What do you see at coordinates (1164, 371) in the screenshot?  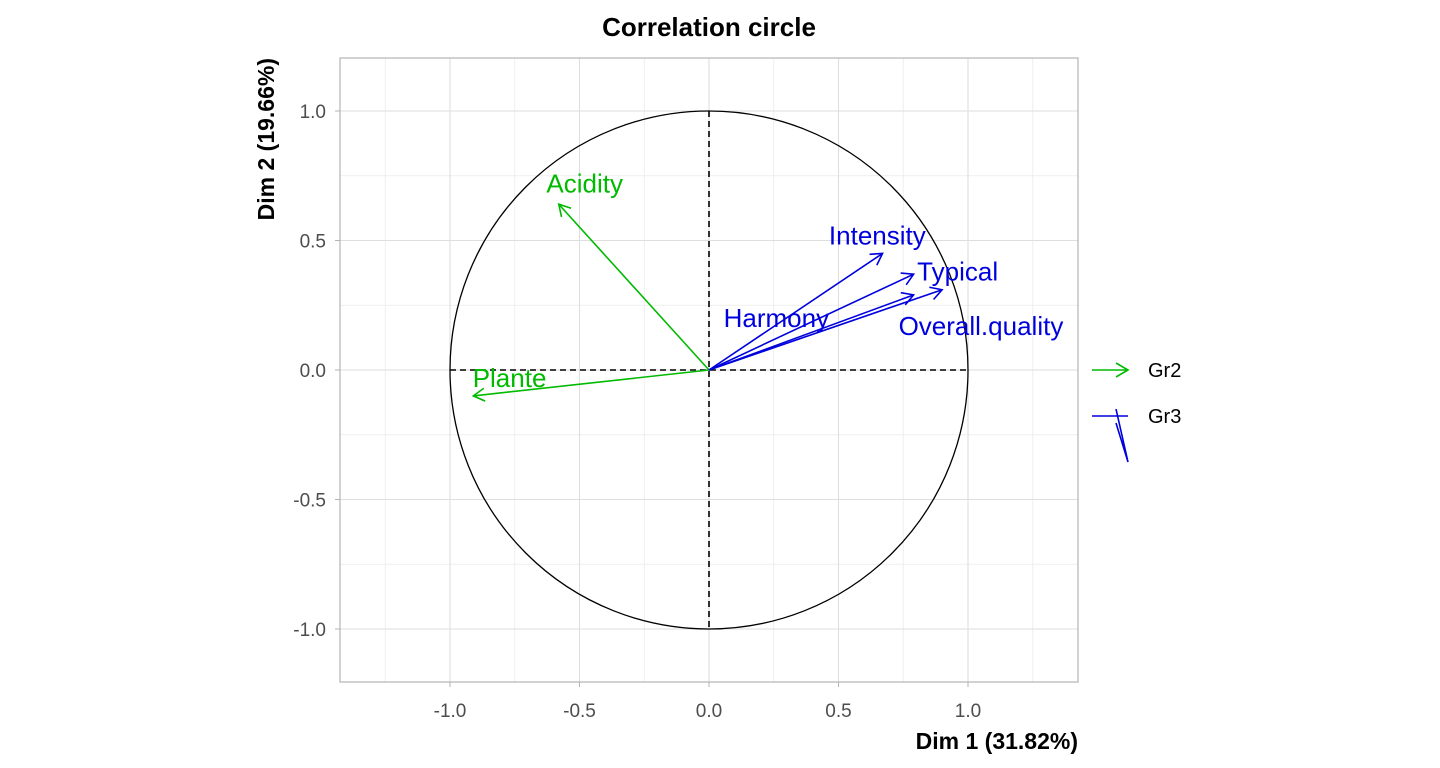 I see `legend-label: Gr2` at bounding box center [1164, 371].